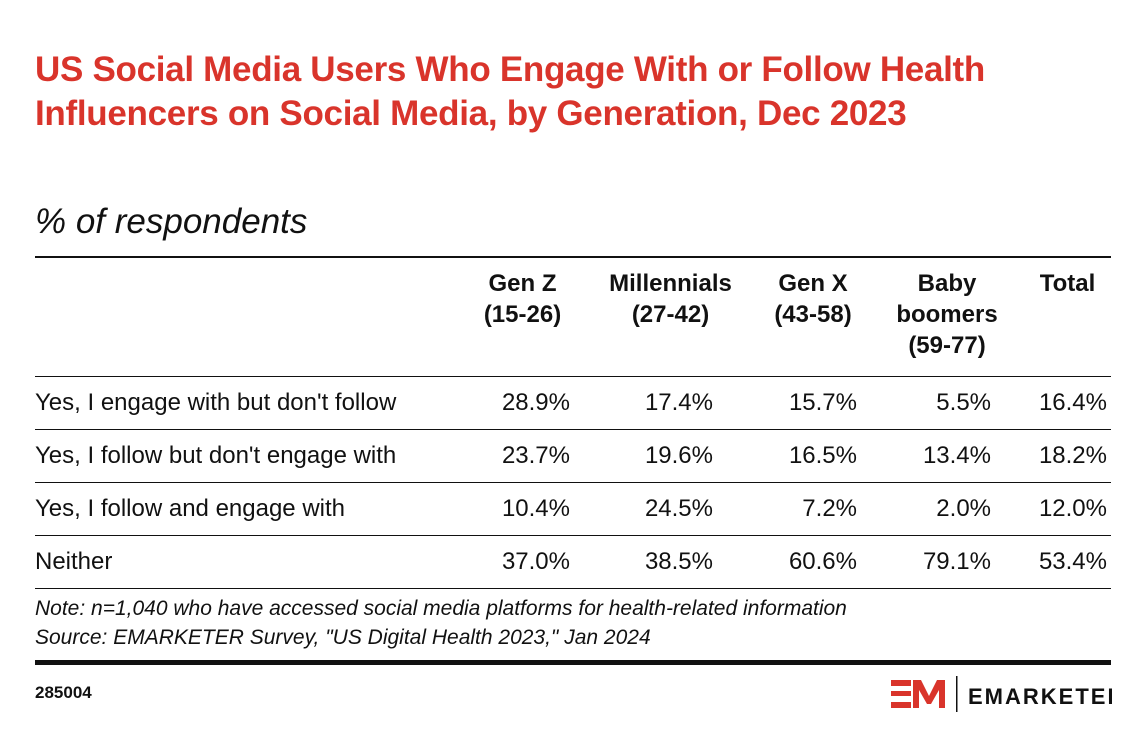  Describe the element at coordinates (947, 314) in the screenshot. I see `header-baby-boomers: Baby boomers (59-77)` at that location.